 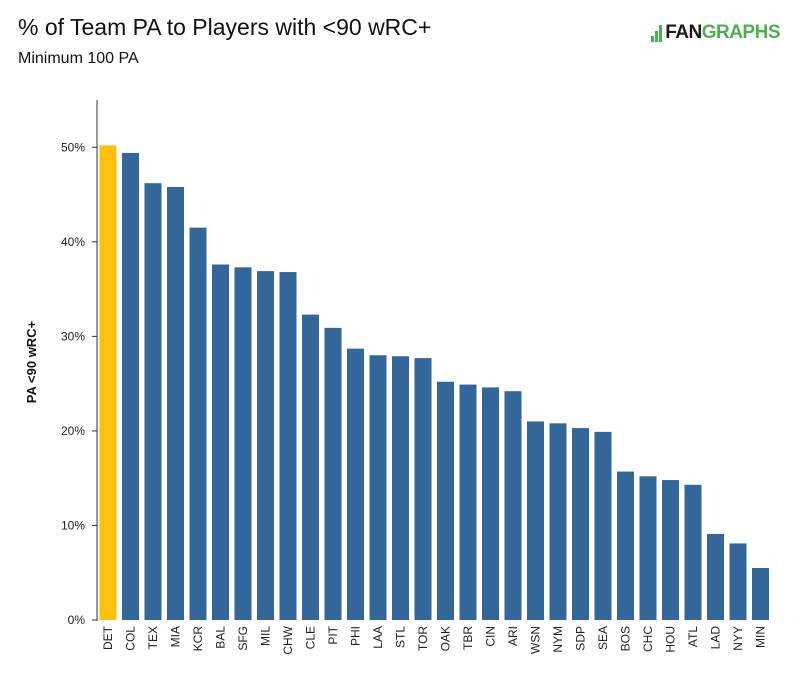 I want to click on bar-nym, so click(x=558, y=521).